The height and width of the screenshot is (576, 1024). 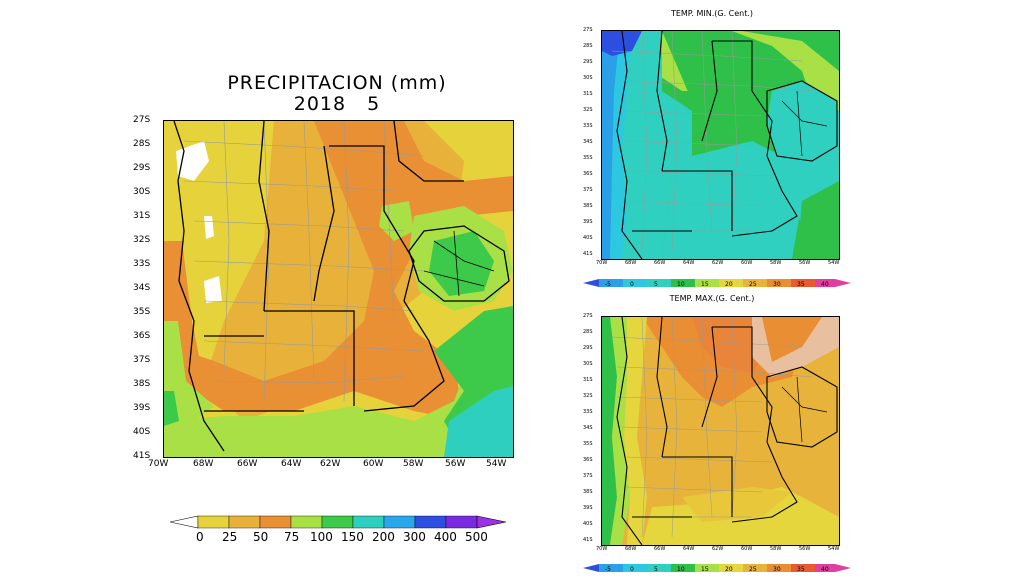 What do you see at coordinates (588, 190) in the screenshot?
I see `tmin-lat-tick: 37S` at bounding box center [588, 190].